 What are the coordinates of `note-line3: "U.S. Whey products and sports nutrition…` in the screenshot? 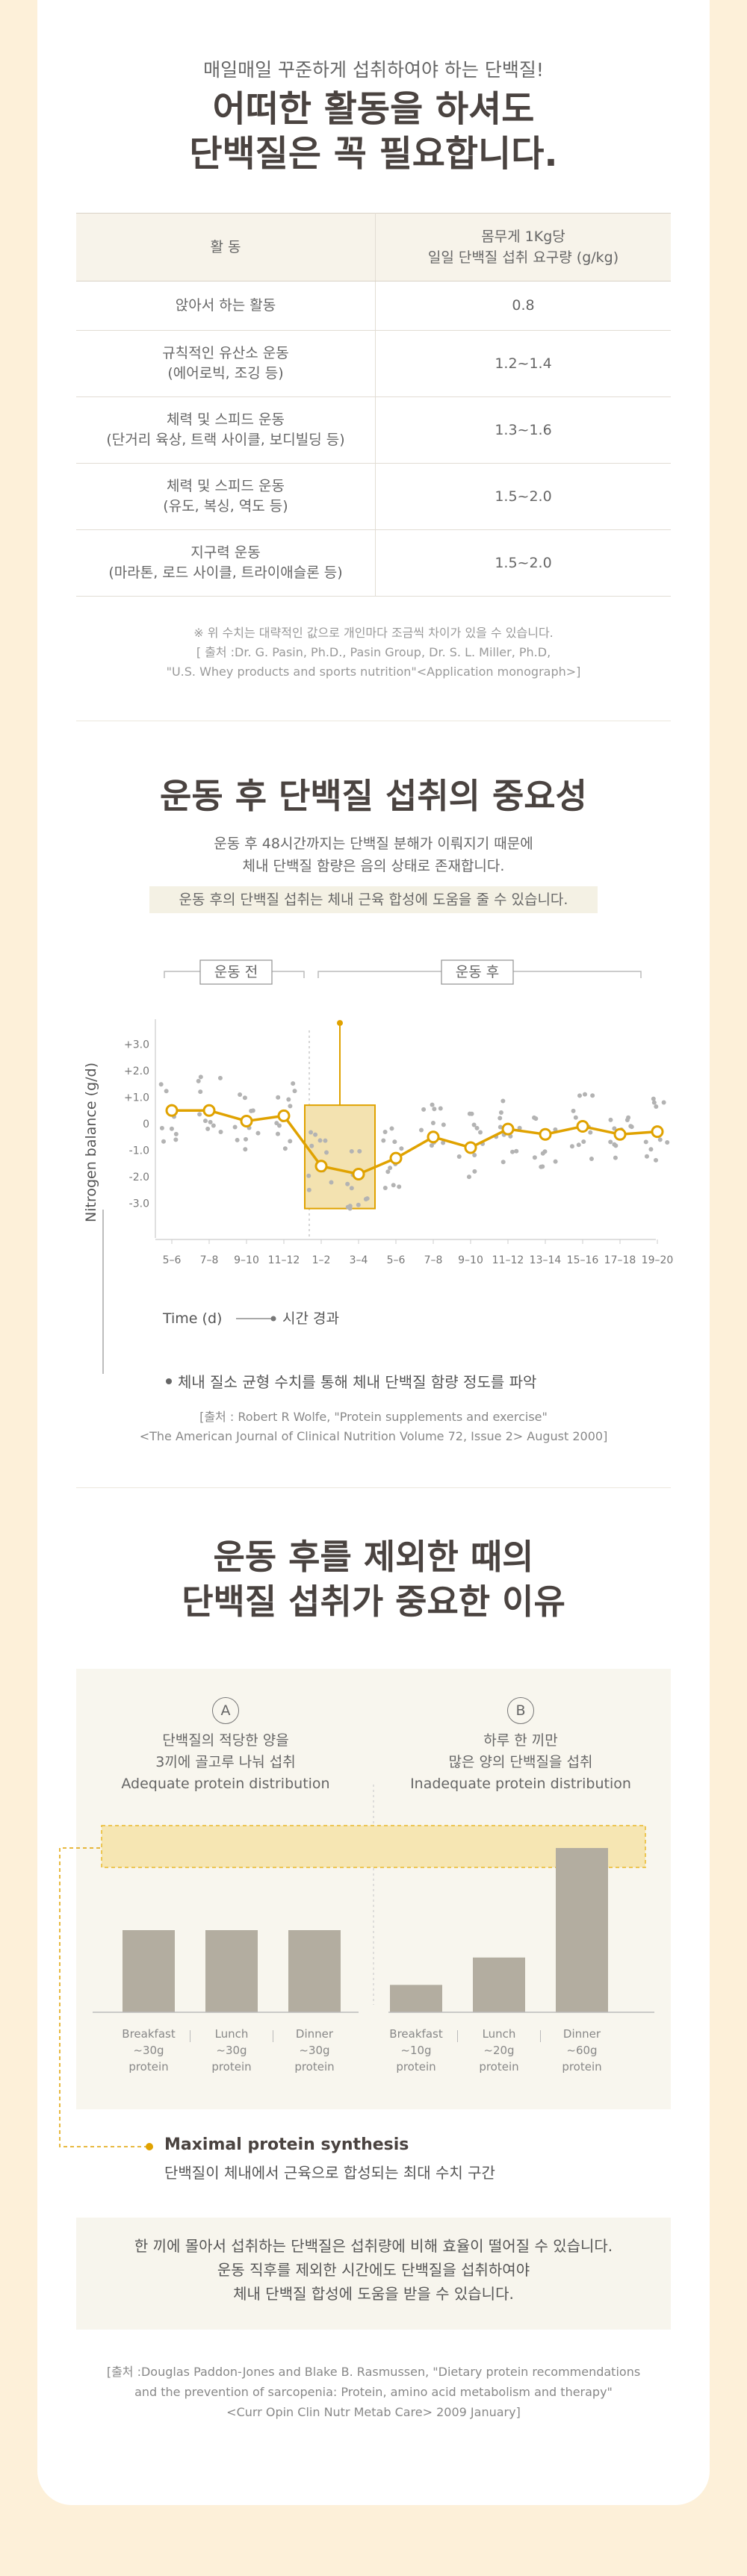 It's located at (373, 672).